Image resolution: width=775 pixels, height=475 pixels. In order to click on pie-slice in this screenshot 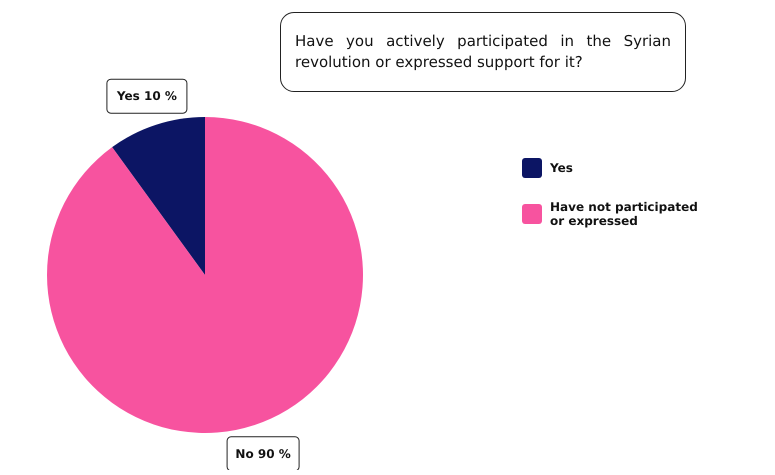, I will do `click(158, 196)`.